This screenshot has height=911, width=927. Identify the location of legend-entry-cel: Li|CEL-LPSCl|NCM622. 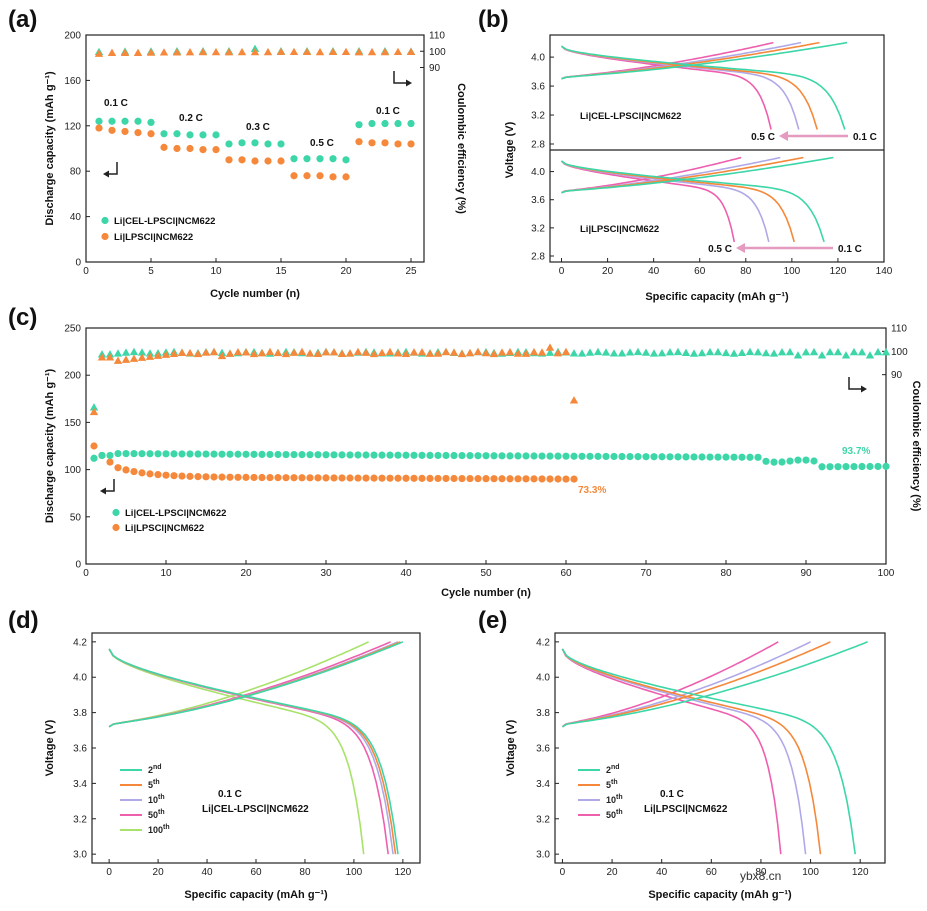
(164, 221).